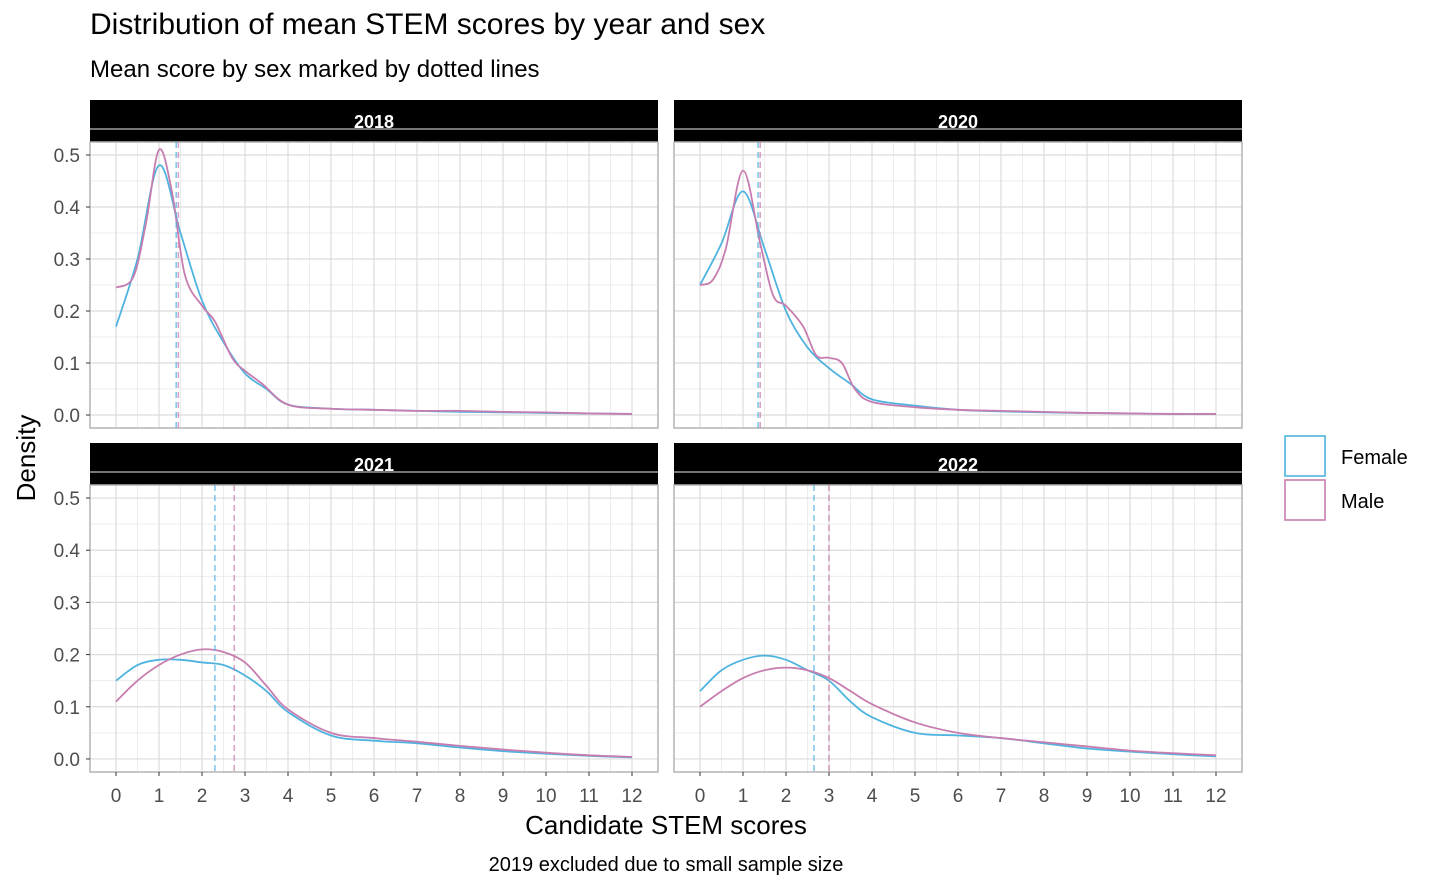 This screenshot has width=1440, height=889. I want to click on chart-subtitle: Mean score by sex marked by dotted lines, so click(315, 69).